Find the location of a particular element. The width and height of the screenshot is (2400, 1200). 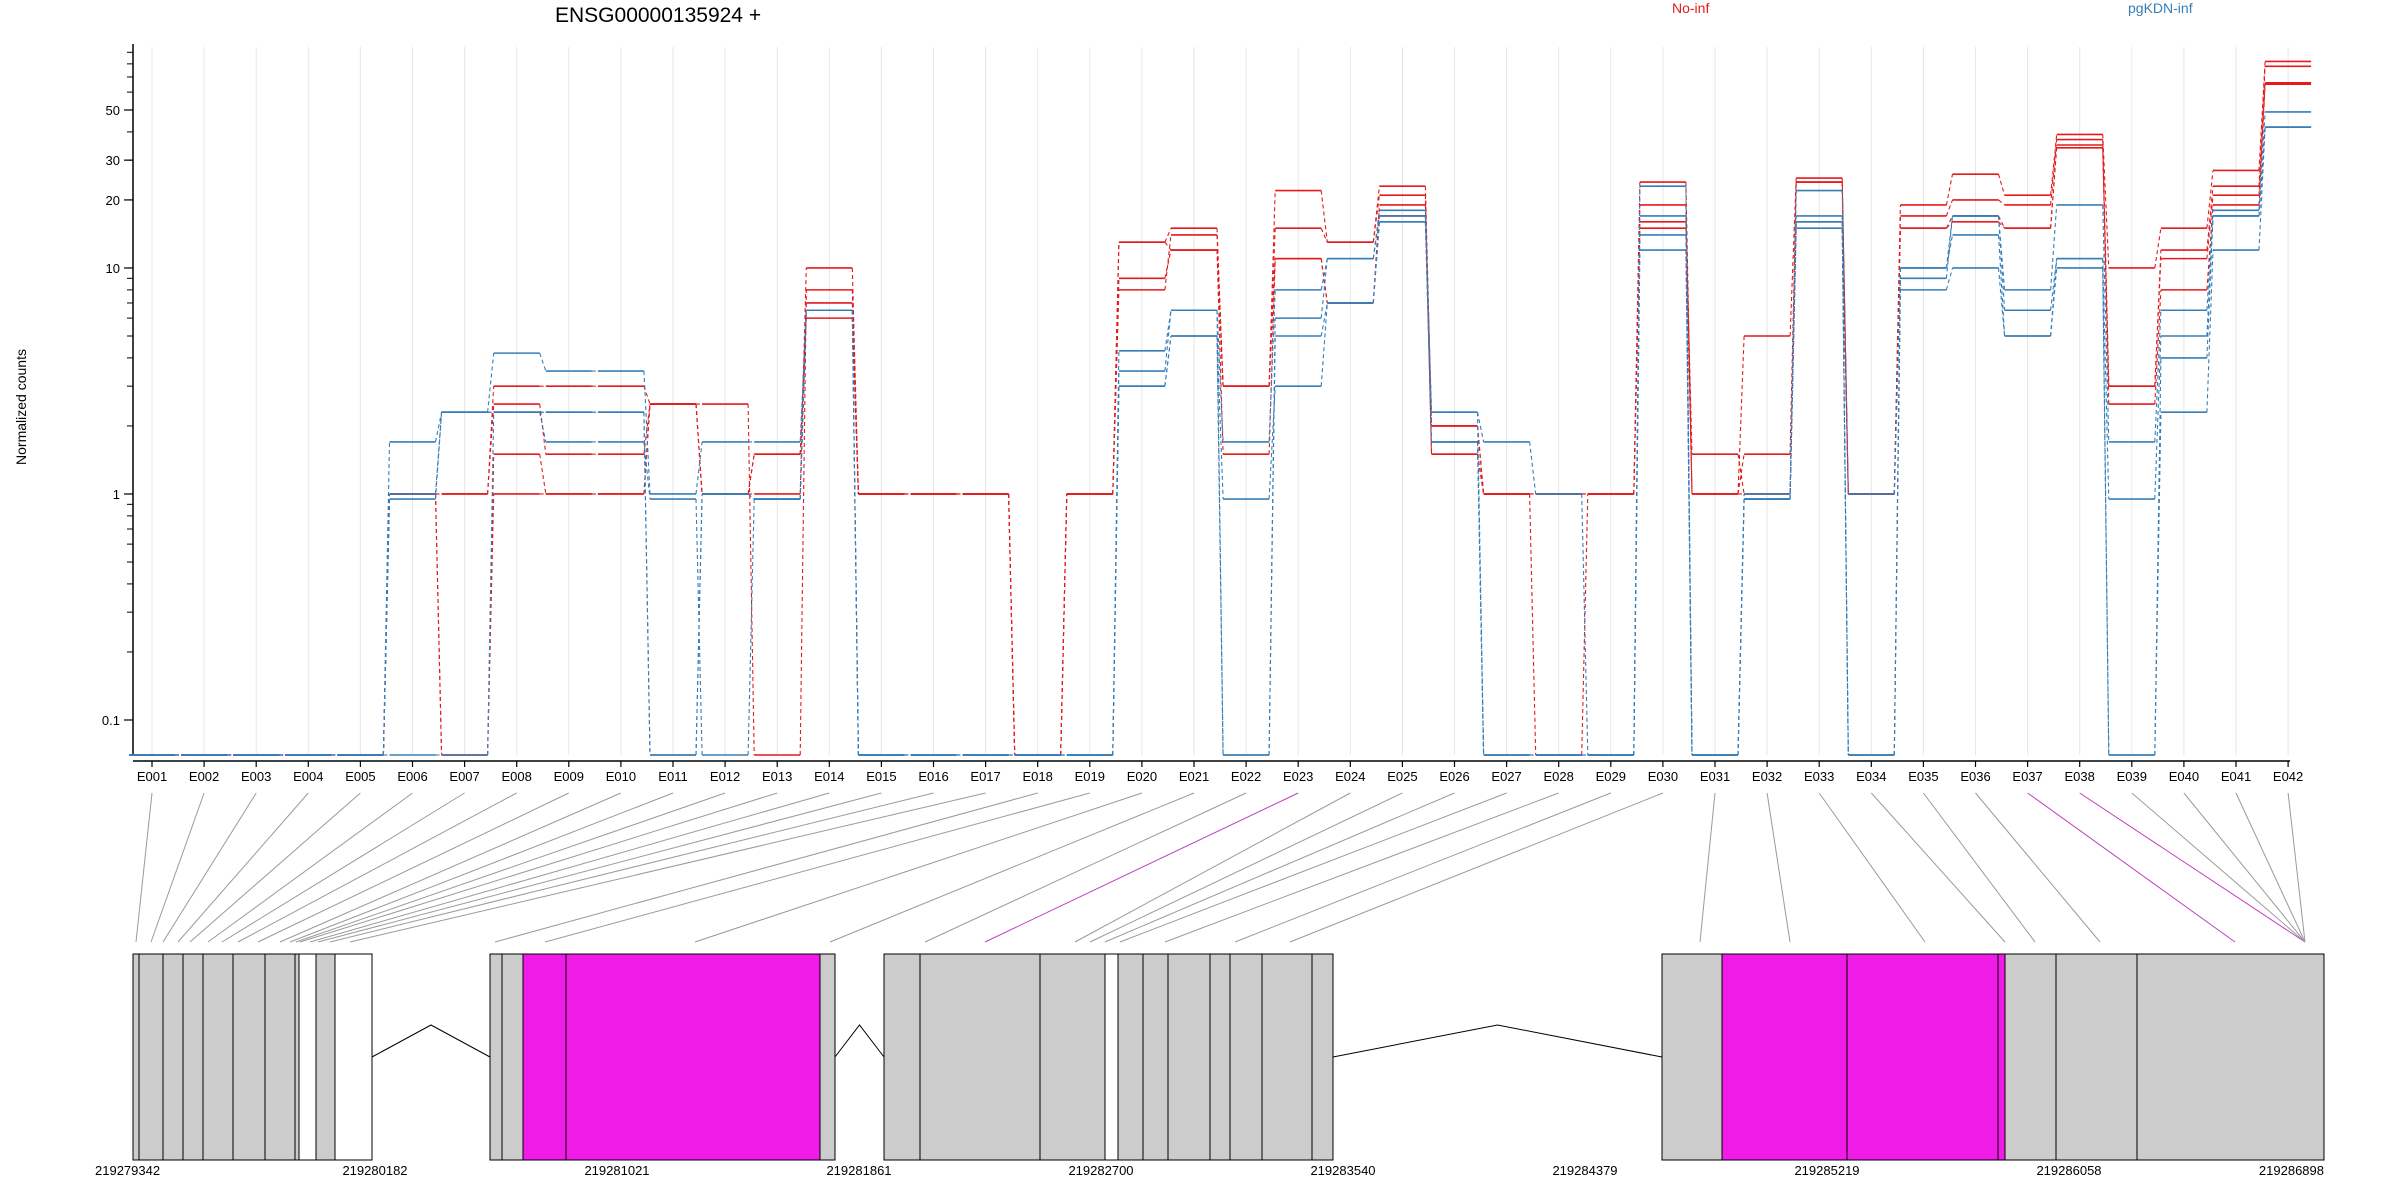

x-tick-label: E042 is located at coordinates (2288, 776).